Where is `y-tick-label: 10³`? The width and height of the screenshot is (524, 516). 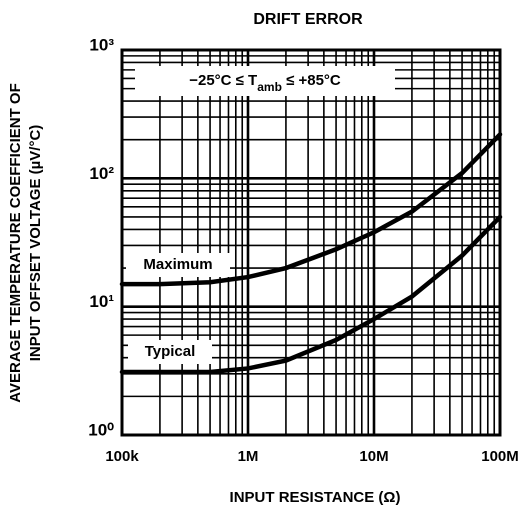 y-tick-label: 10³ is located at coordinates (101, 44).